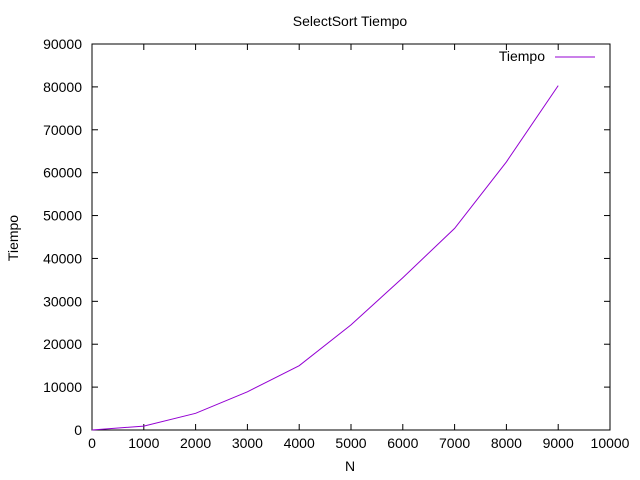  What do you see at coordinates (62, 216) in the screenshot?
I see `y-tick-label: 50000` at bounding box center [62, 216].